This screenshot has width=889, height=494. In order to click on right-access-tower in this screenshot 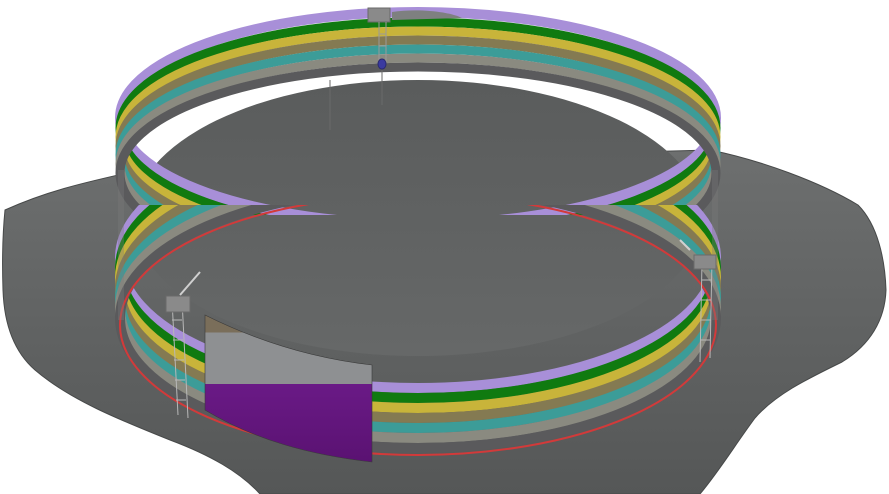, I will do `click(698, 301)`.